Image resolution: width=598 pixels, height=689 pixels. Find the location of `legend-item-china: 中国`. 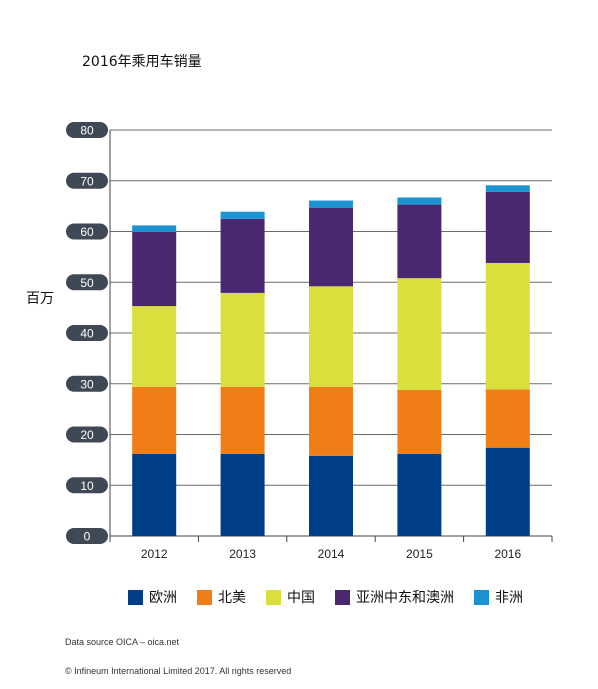

legend-item-china: 中国 is located at coordinates (290, 597).